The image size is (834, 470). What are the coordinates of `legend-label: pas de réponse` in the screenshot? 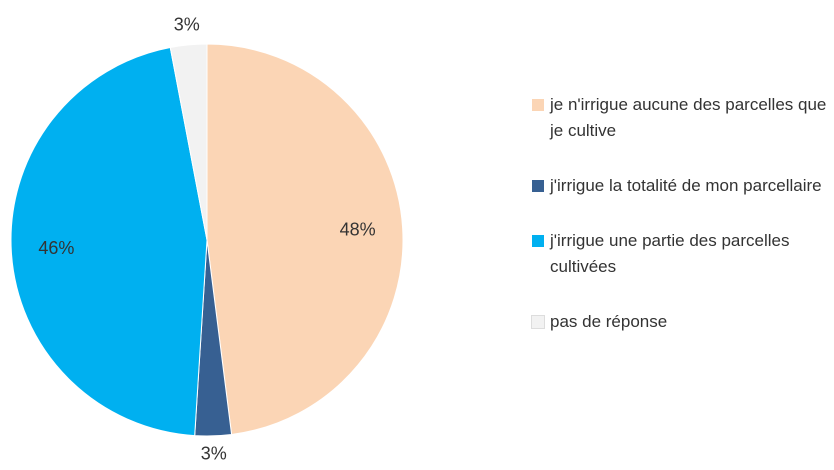 It's located at (609, 321).